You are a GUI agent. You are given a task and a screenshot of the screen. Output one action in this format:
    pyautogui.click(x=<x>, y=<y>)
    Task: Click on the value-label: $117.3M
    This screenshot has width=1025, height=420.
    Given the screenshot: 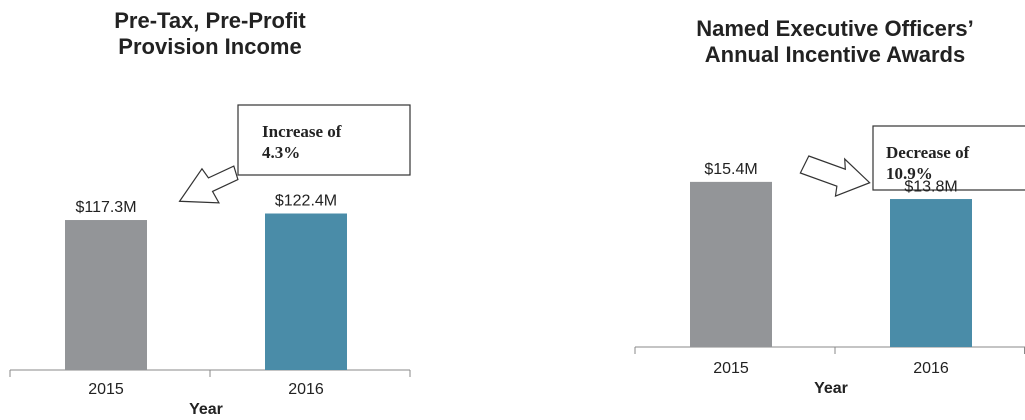 What is the action you would take?
    pyautogui.click(x=105, y=207)
    